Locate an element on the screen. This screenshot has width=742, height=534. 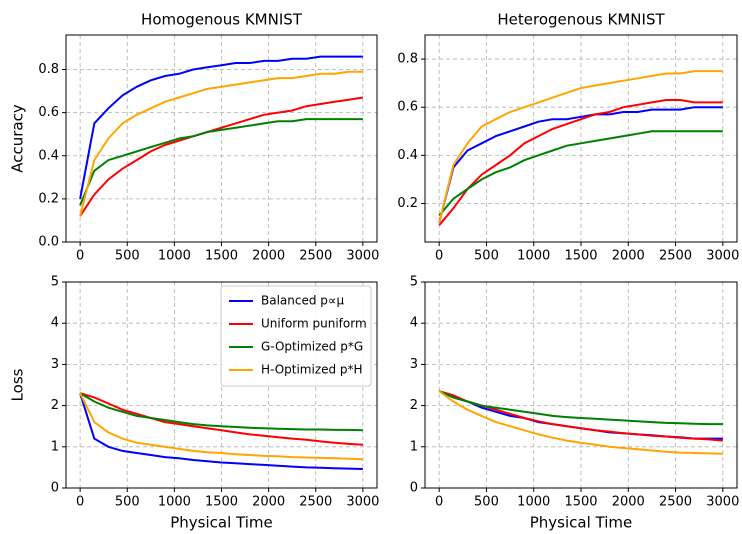
legend-label: H-Optimized p*H is located at coordinates (312, 370).